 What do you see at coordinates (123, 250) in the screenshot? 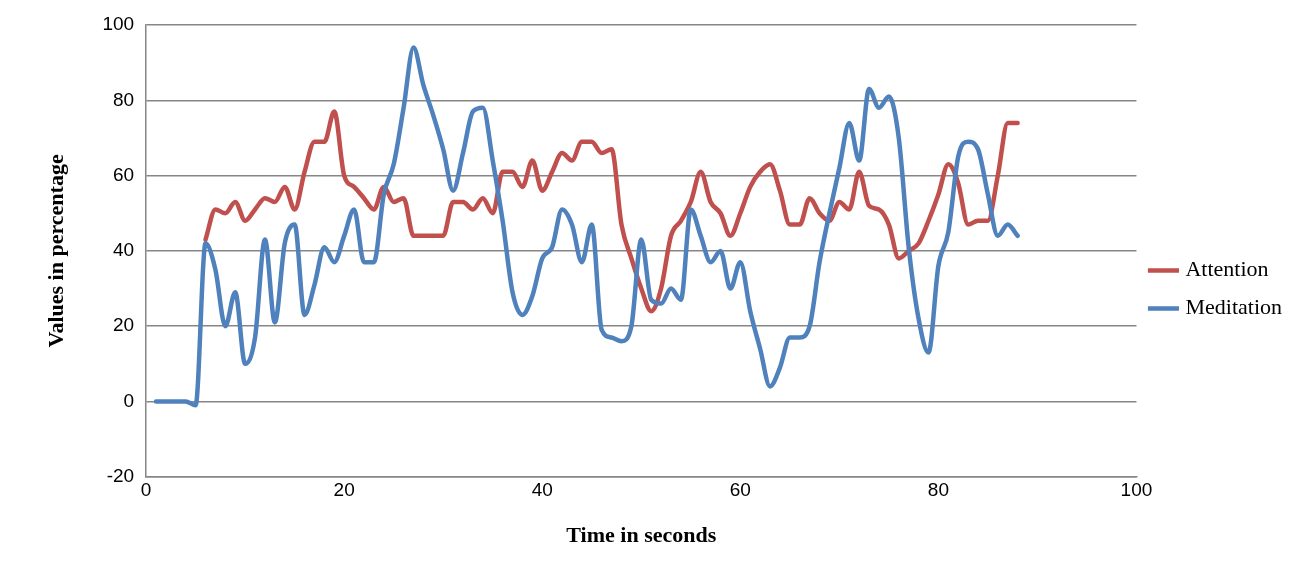
I see `y-tick-label: 40` at bounding box center [123, 250].